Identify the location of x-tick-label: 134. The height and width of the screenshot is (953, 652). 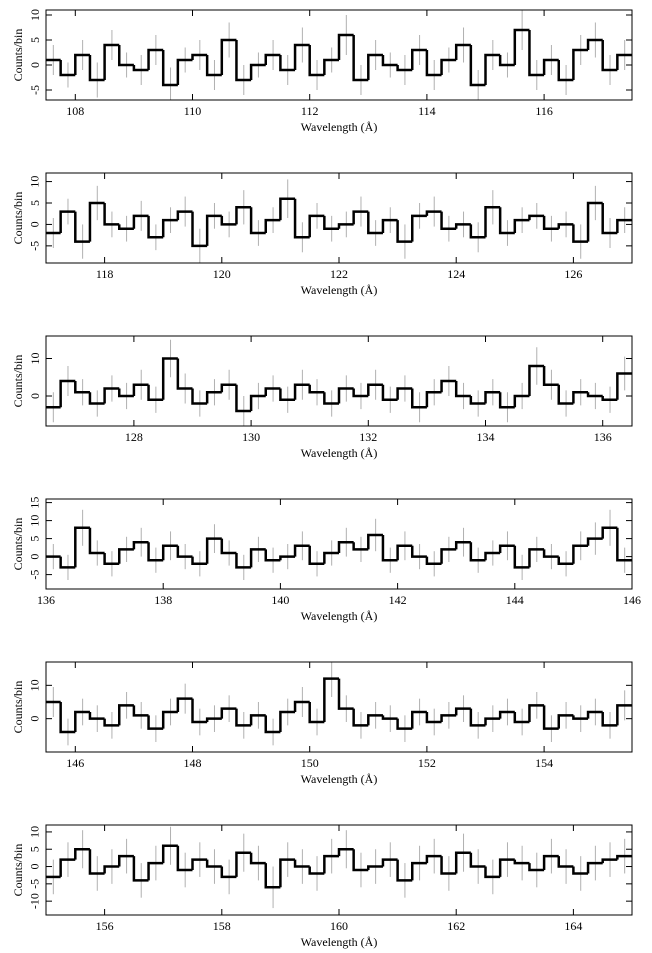
(486, 437).